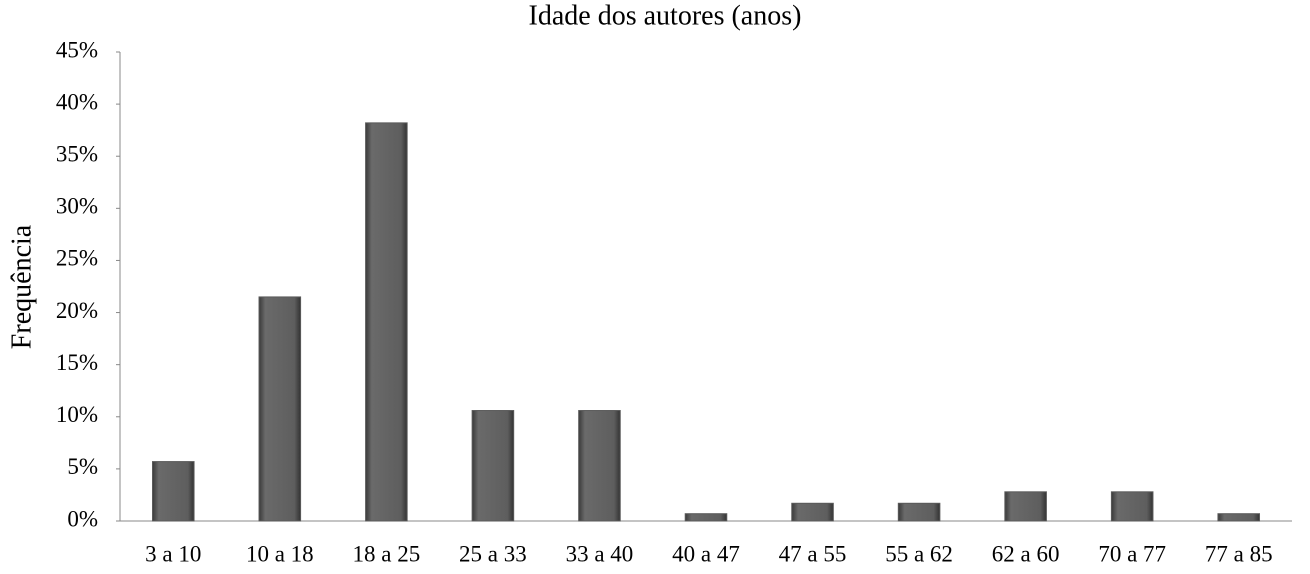 This screenshot has width=1310, height=574. I want to click on y-tick-label: 10%, so click(77, 414).